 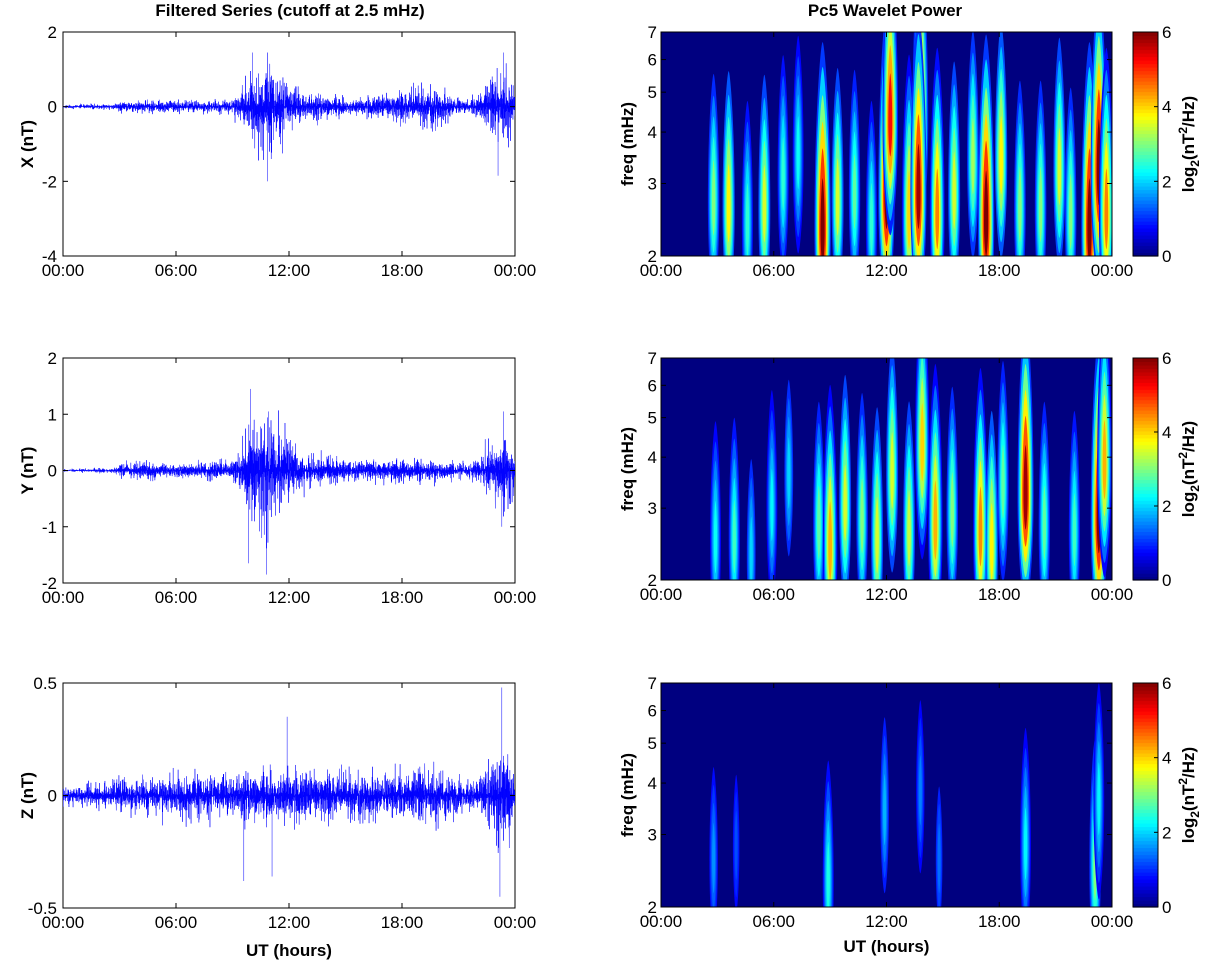 What do you see at coordinates (1188, 831) in the screenshot?
I see `colorbar-label-base: log` at bounding box center [1188, 831].